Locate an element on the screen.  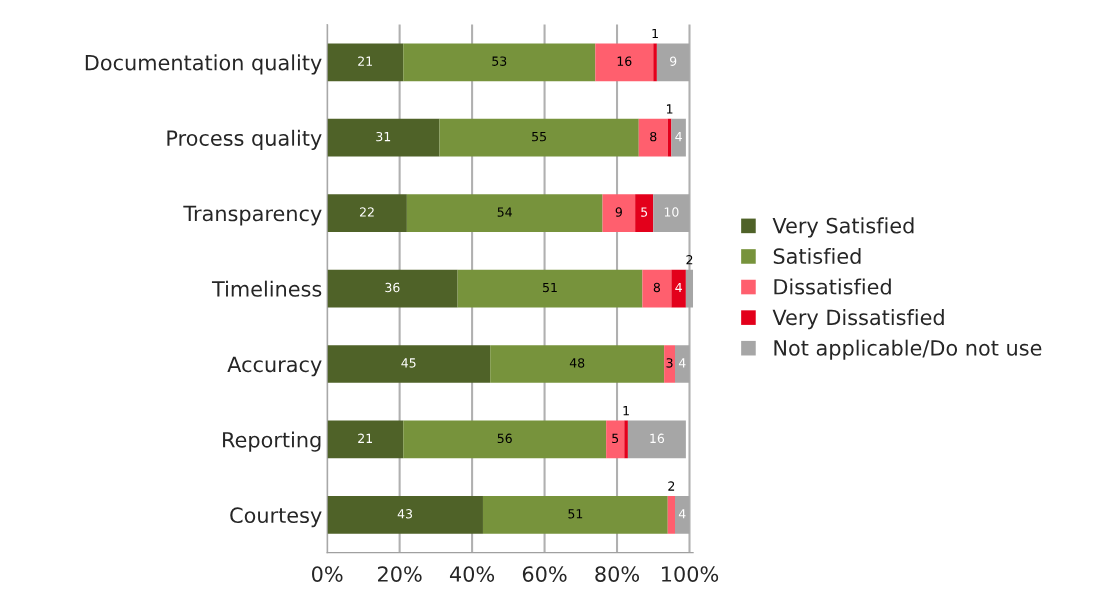
y-tick-label: Documentation quality is located at coordinates (203, 64).